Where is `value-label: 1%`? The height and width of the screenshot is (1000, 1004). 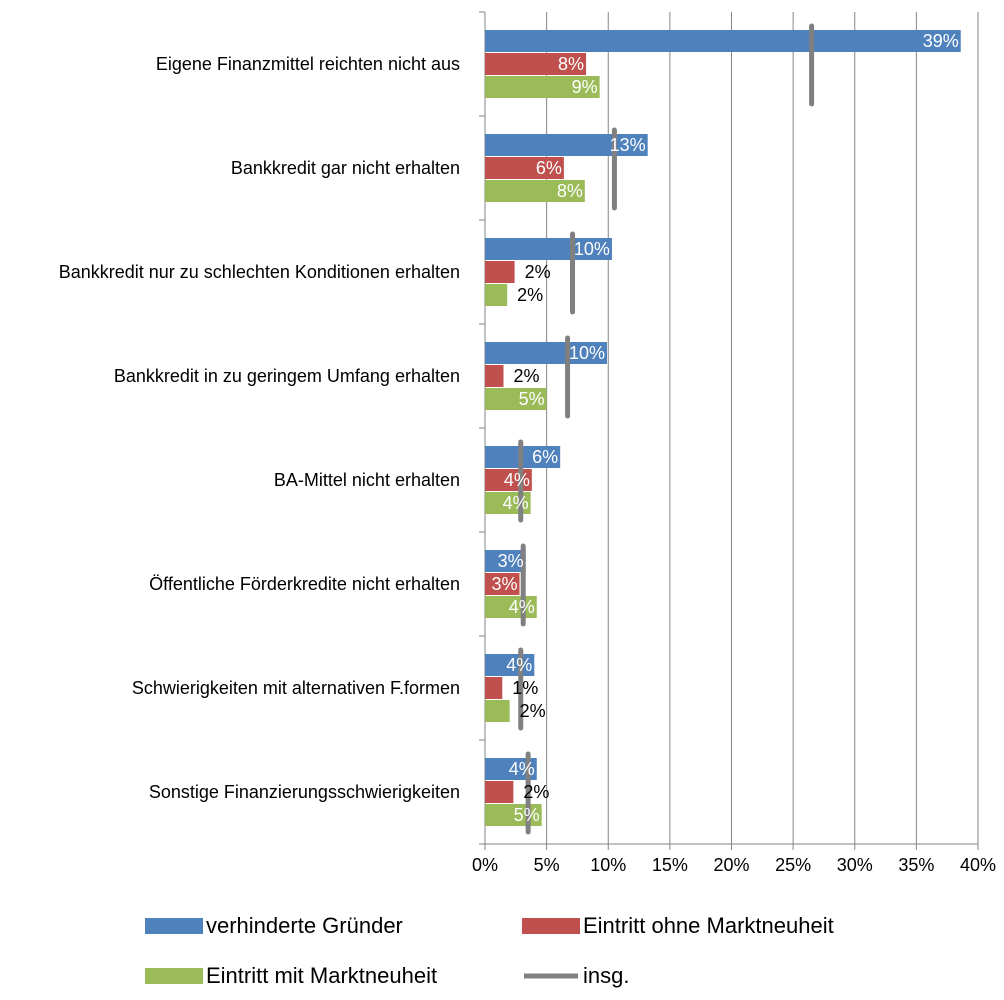
value-label: 1% is located at coordinates (525, 688).